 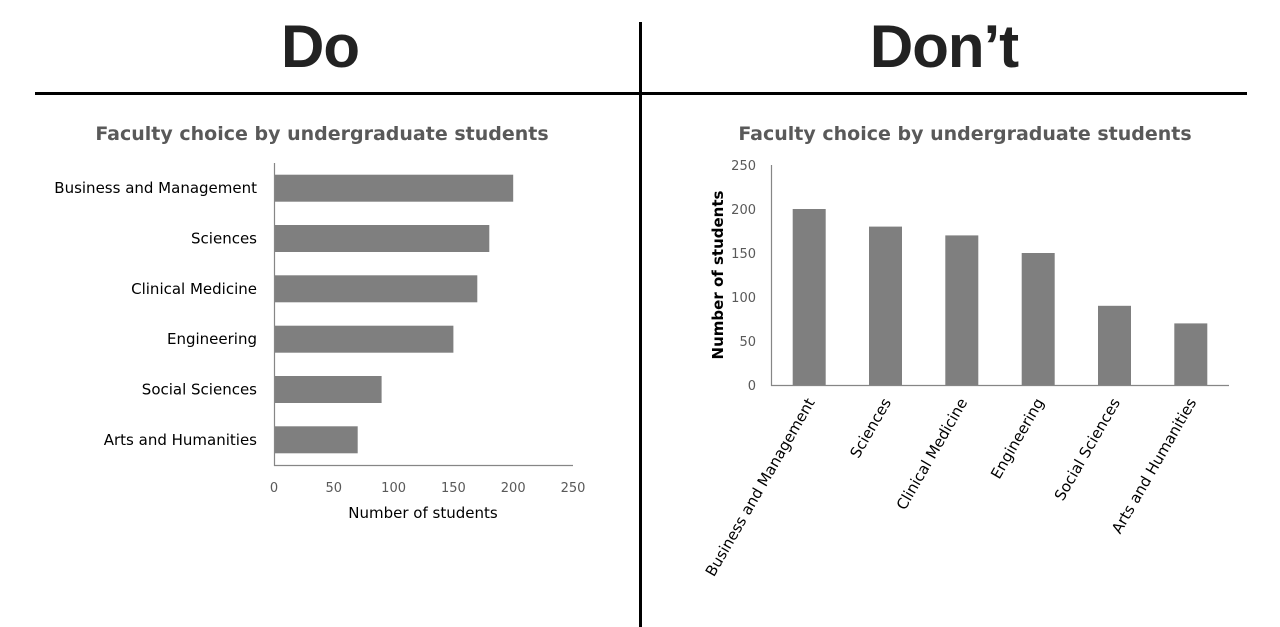 I want to click on dont-y-tick-labels: 0 50 100 150 200 250, so click(x=743, y=276).